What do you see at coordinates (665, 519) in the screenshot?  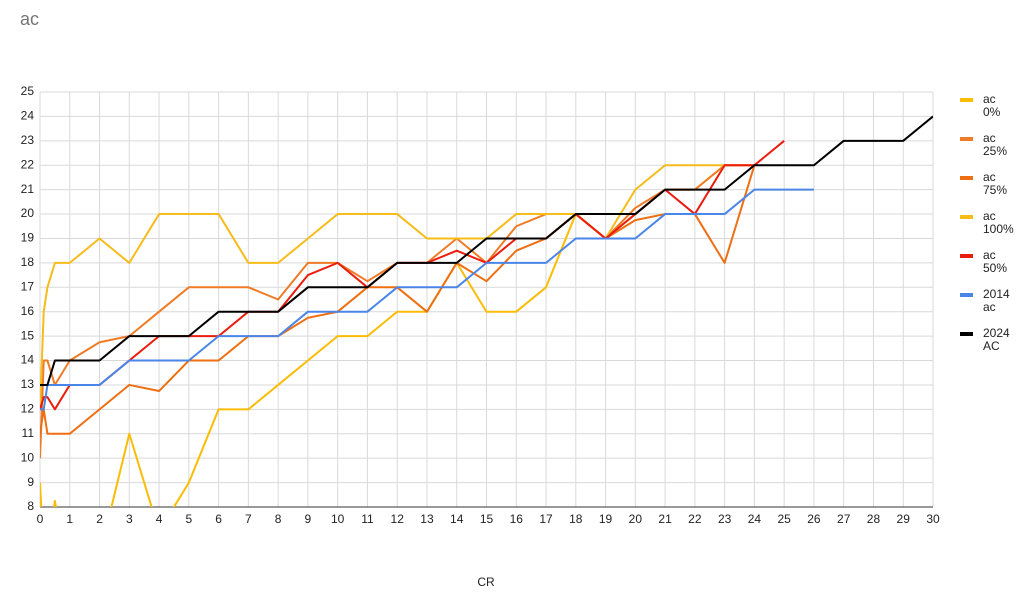 I see `x-tick-label: 21` at bounding box center [665, 519].